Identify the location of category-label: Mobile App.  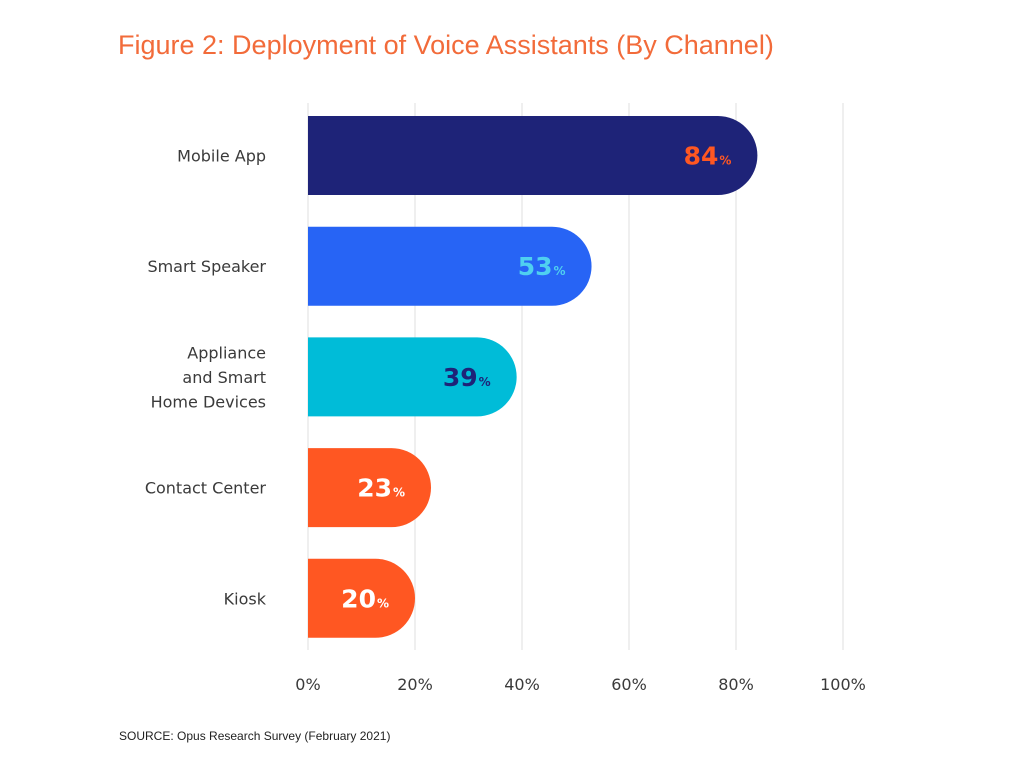
(221, 156).